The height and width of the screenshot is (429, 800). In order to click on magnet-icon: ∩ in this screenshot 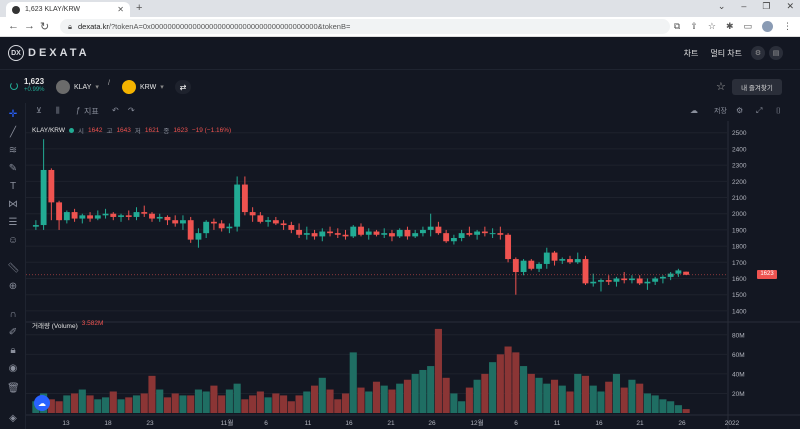, I will do `click(13, 314)`.